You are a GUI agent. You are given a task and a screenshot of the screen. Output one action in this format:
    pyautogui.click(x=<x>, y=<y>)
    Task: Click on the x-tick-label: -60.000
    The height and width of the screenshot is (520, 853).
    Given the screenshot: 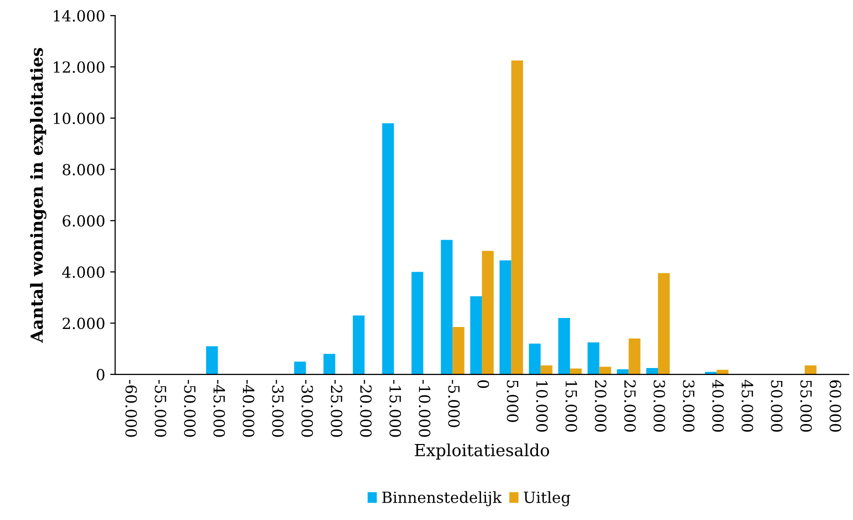 What is the action you would take?
    pyautogui.click(x=131, y=408)
    